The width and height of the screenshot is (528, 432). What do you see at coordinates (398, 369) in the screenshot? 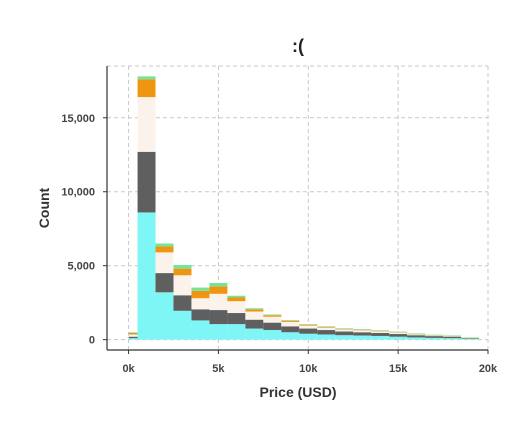
I see `x-tick-label: 15k` at bounding box center [398, 369].